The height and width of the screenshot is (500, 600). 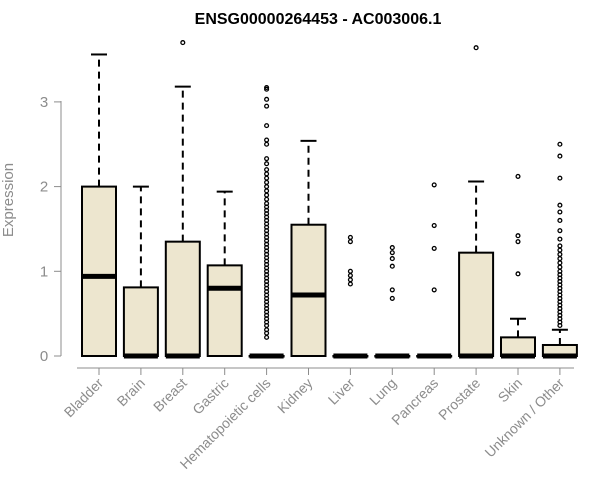 What do you see at coordinates (392, 302) in the screenshot?
I see `box-lung` at bounding box center [392, 302].